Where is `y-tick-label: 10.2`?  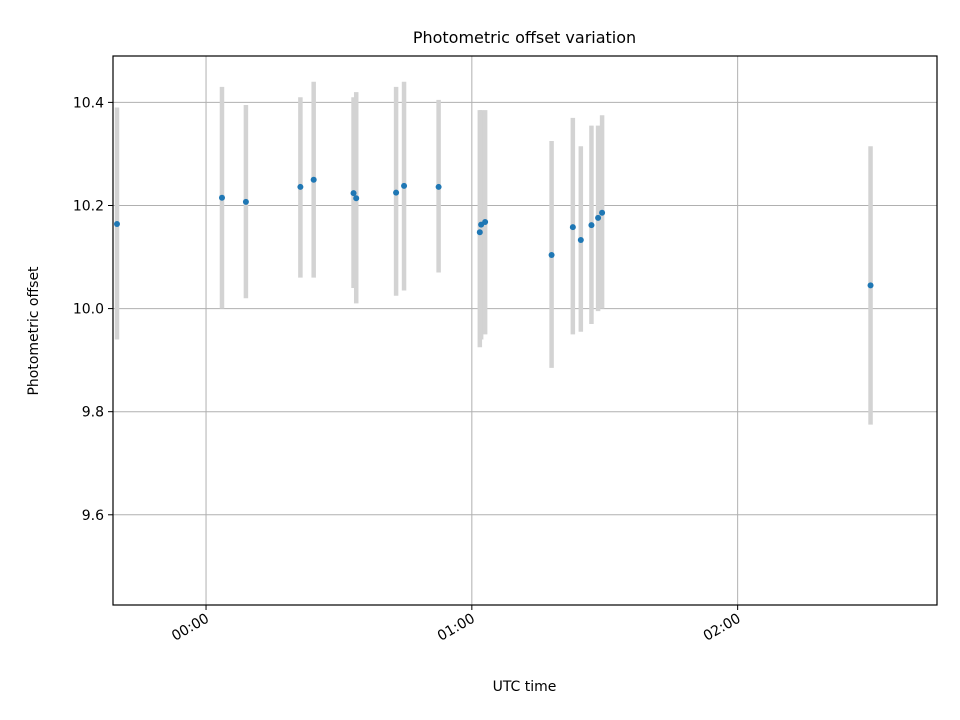
y-tick-label: 10.2 is located at coordinates (88, 206).